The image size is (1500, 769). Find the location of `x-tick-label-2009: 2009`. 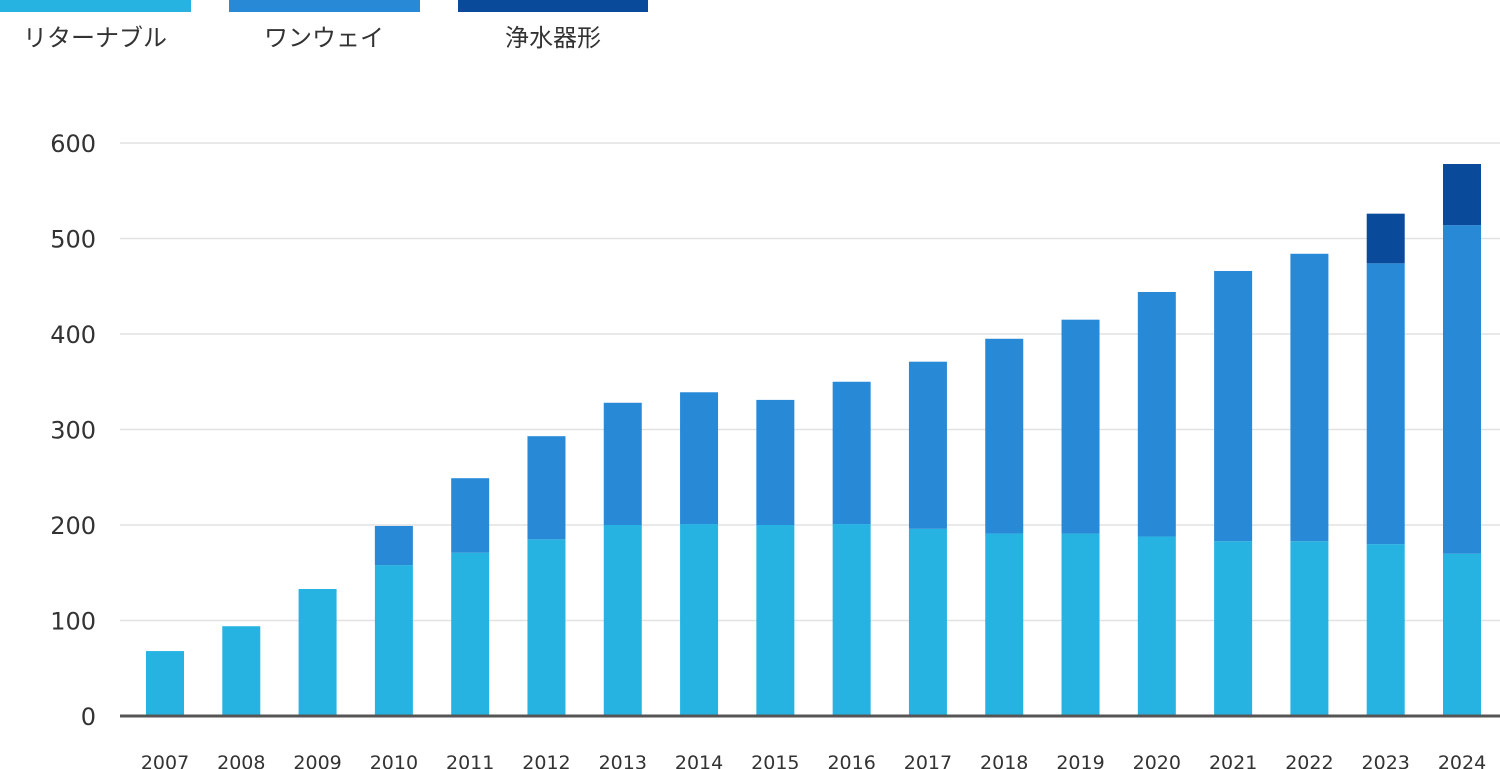

x-tick-label-2009: 2009 is located at coordinates (317, 760).